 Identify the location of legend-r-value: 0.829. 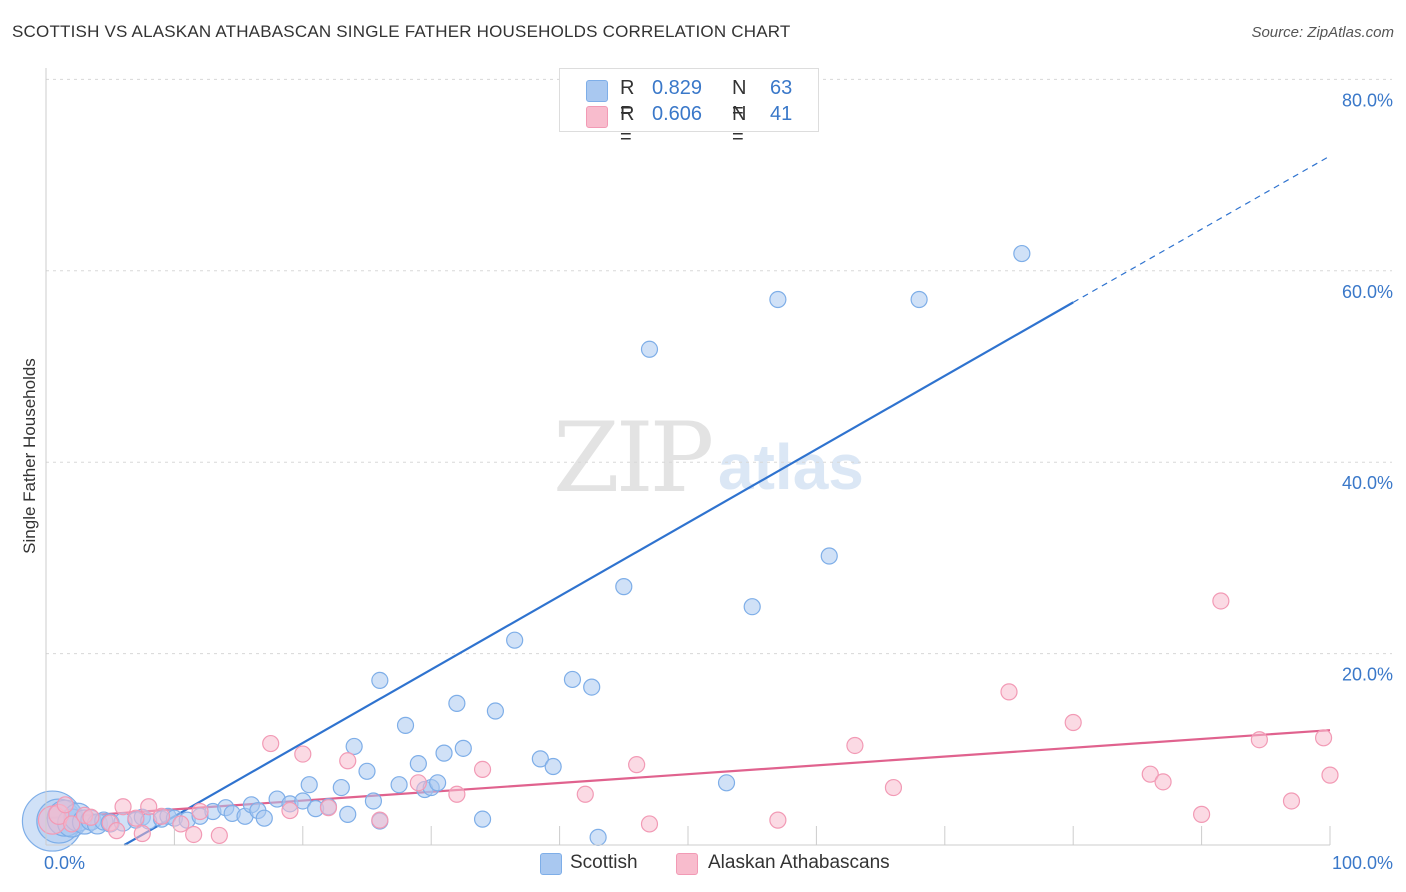
(677, 88).